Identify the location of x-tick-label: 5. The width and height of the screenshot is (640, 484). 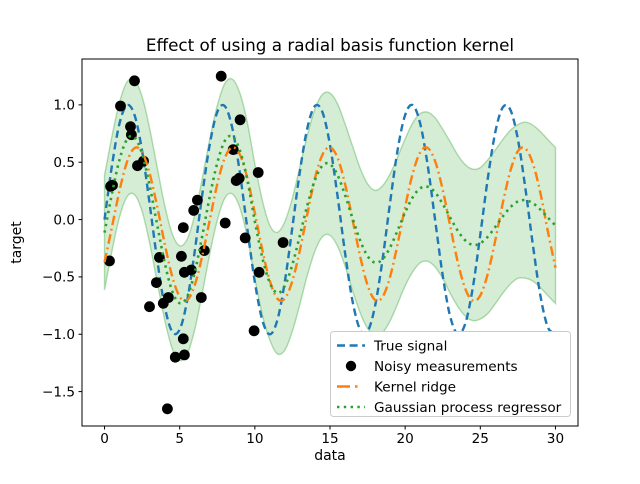
(179, 439).